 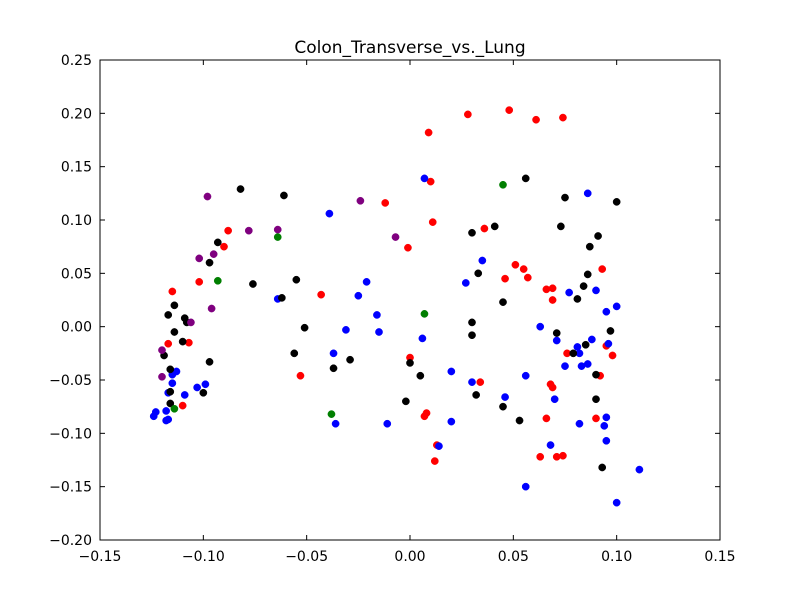 I want to click on y-tick-label: 0.25, so click(x=76, y=61).